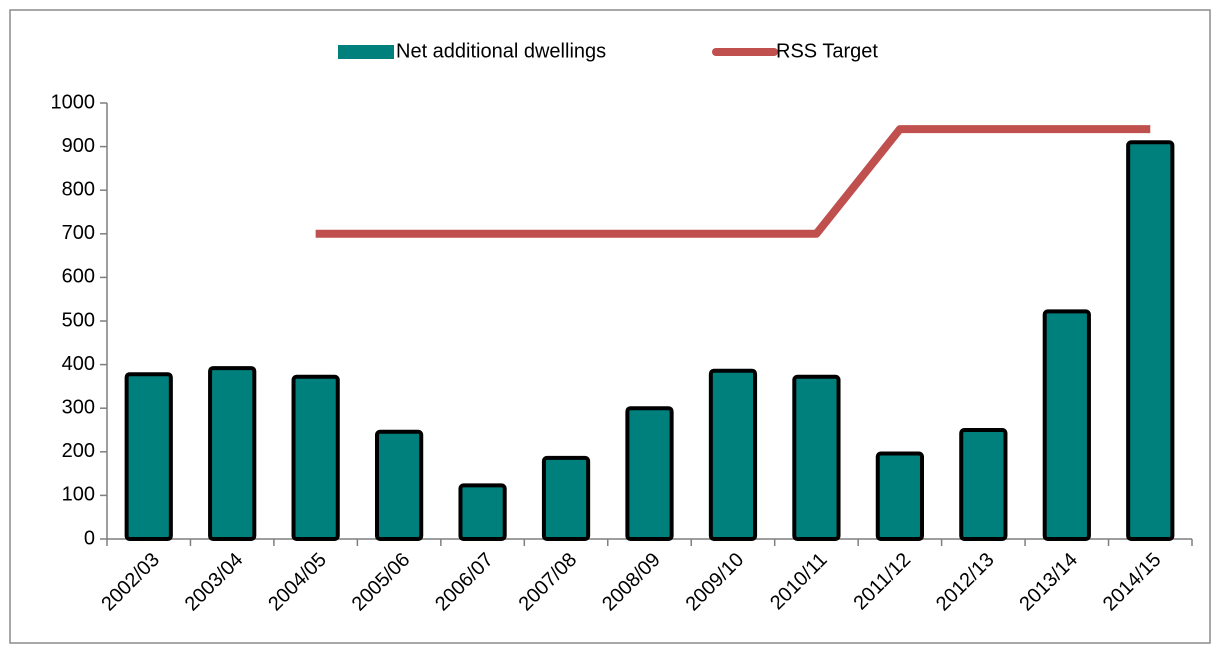 This screenshot has height=653, width=1221. I want to click on y-tick-label: 300, so click(78, 407).